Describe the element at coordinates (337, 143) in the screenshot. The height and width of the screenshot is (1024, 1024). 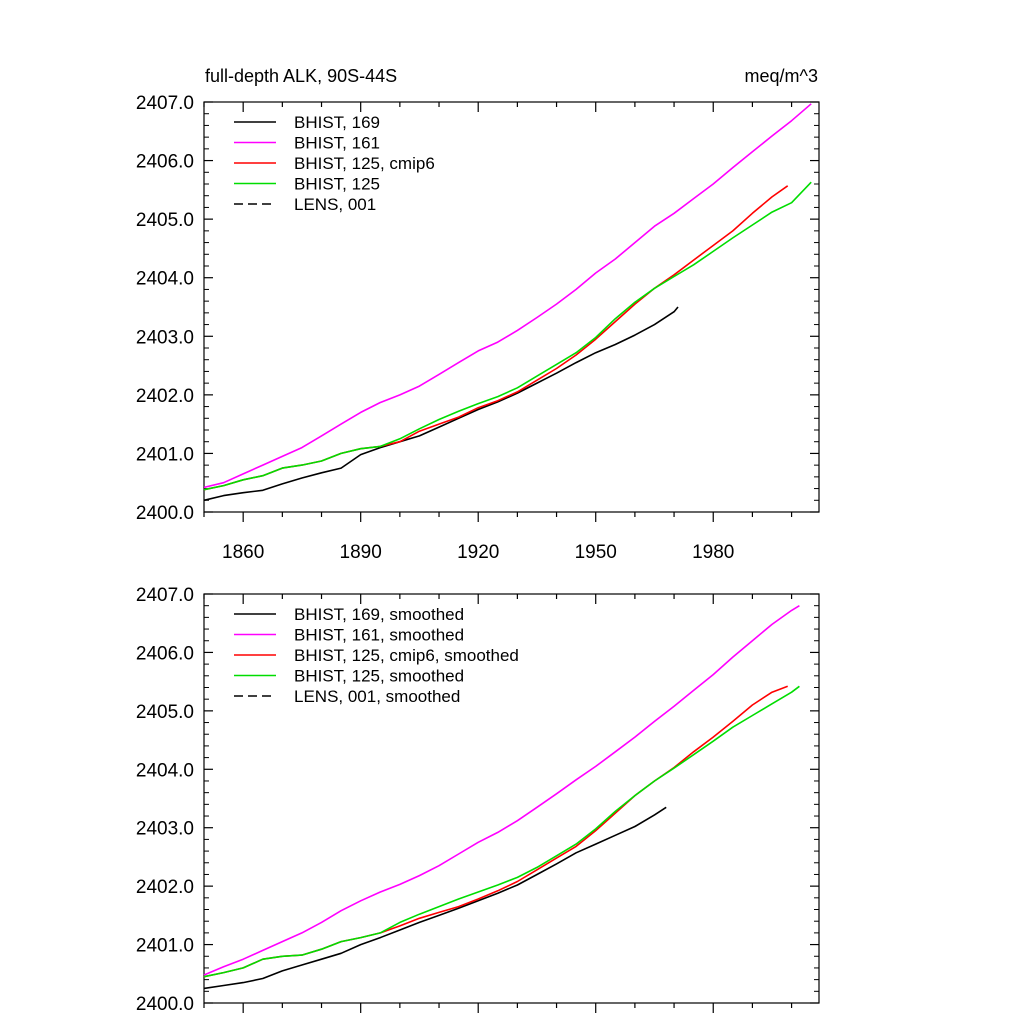
I see `legend-label: BHIST, 161` at that location.